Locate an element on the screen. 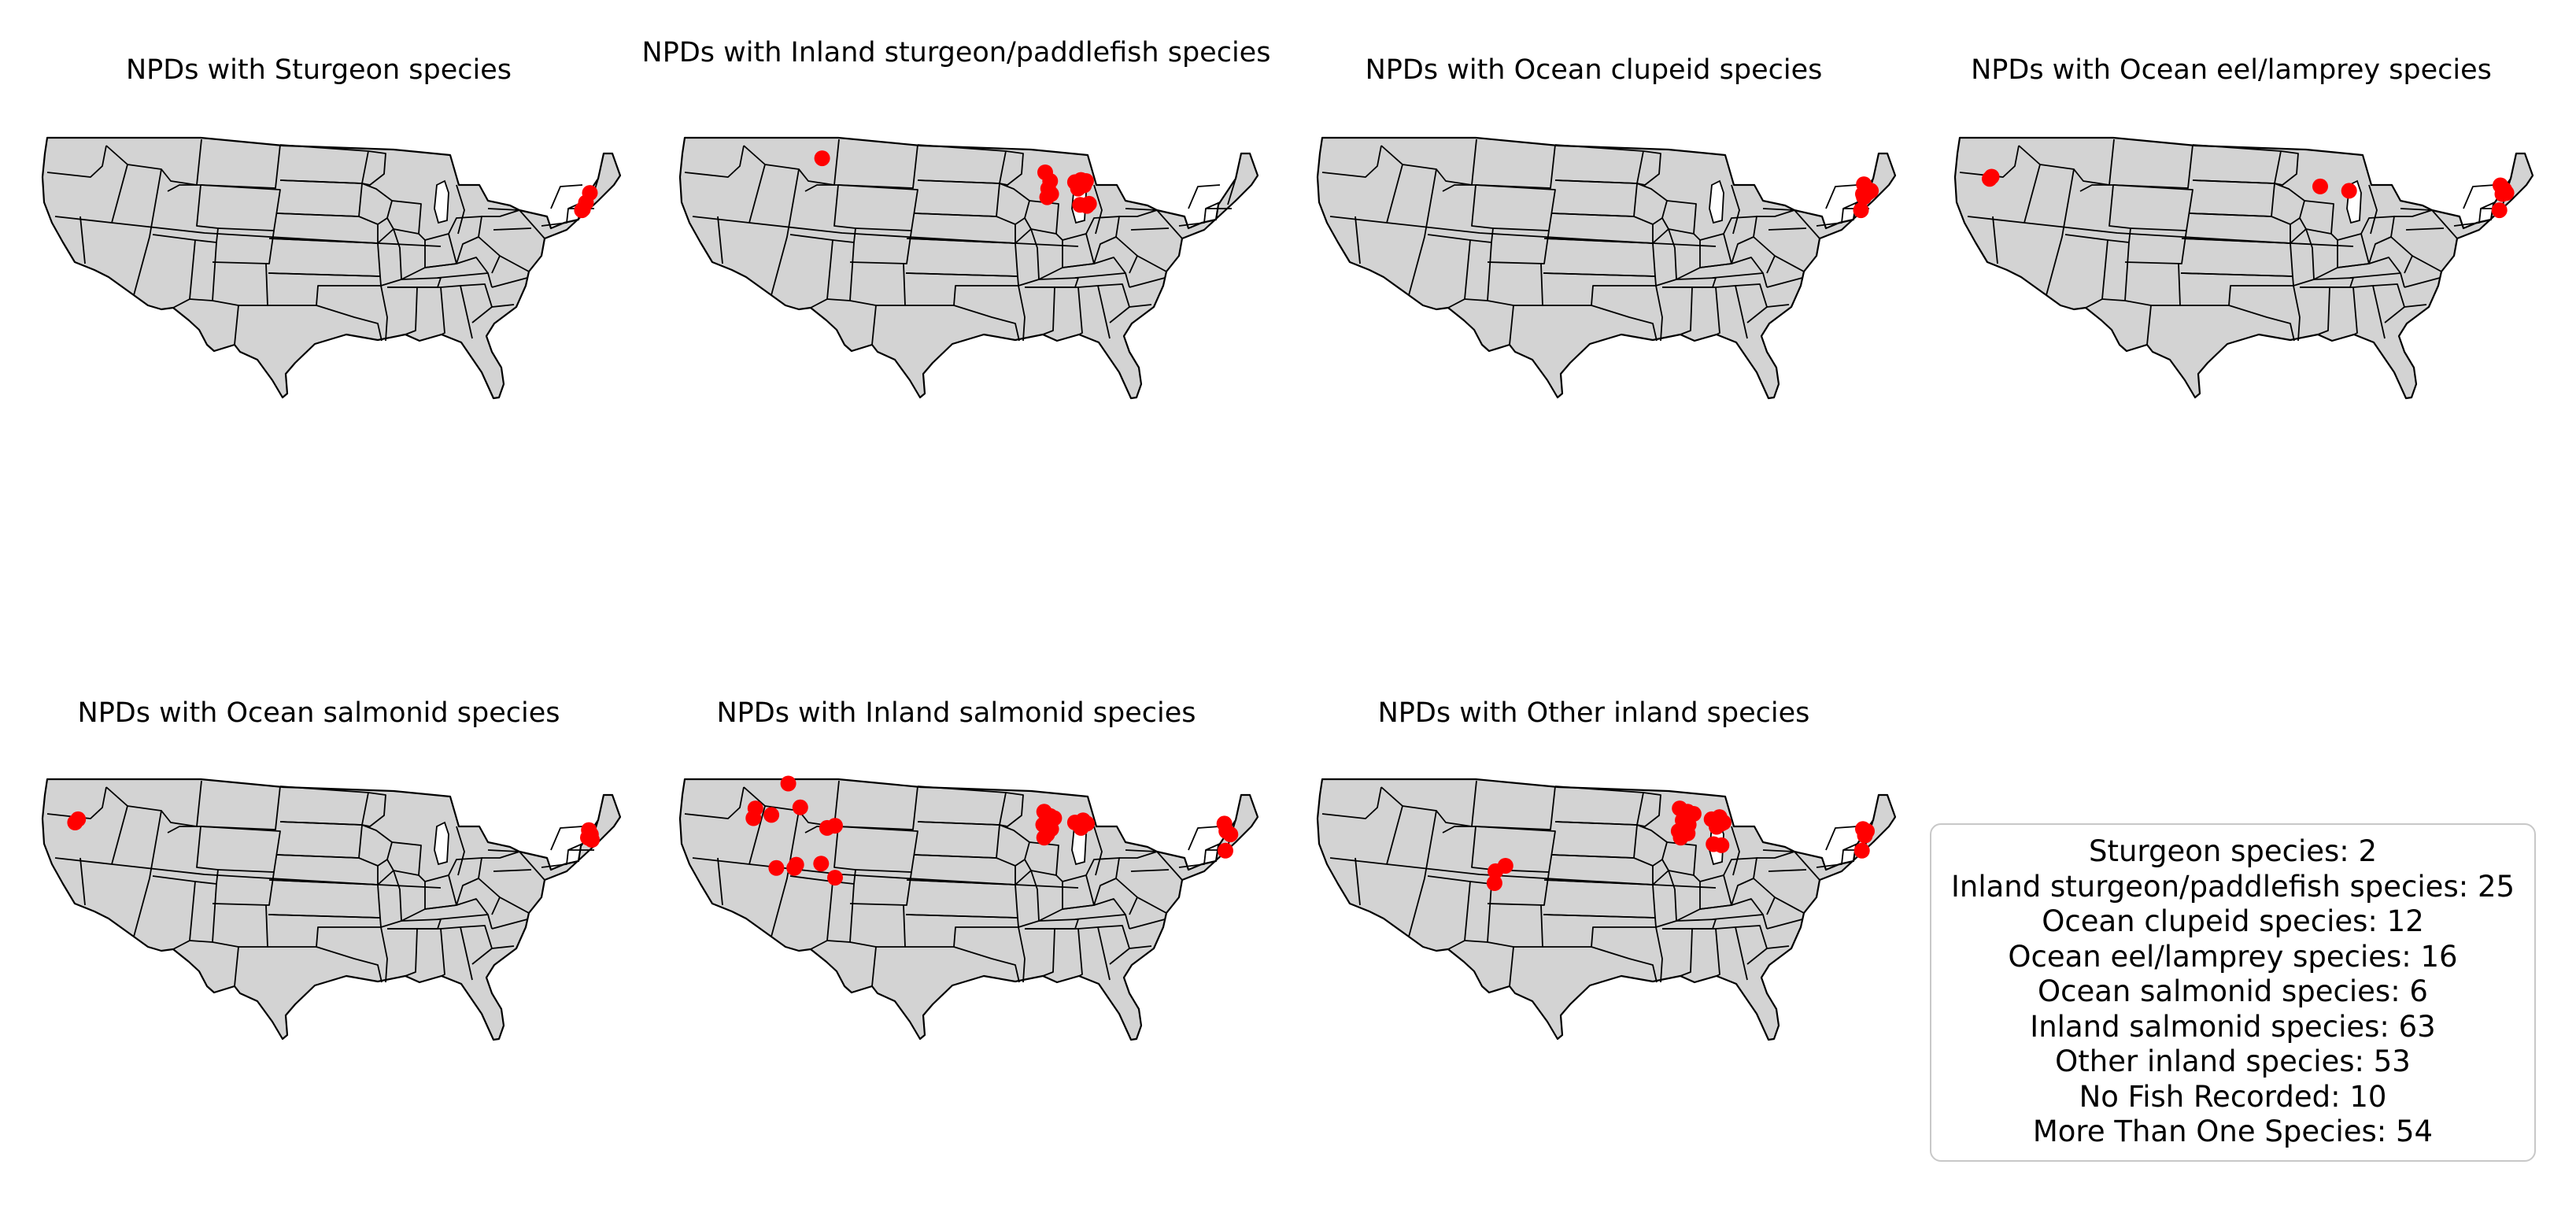 This screenshot has width=2576, height=1231. summary-line: Inland salmonid species: 63 is located at coordinates (2233, 1026).